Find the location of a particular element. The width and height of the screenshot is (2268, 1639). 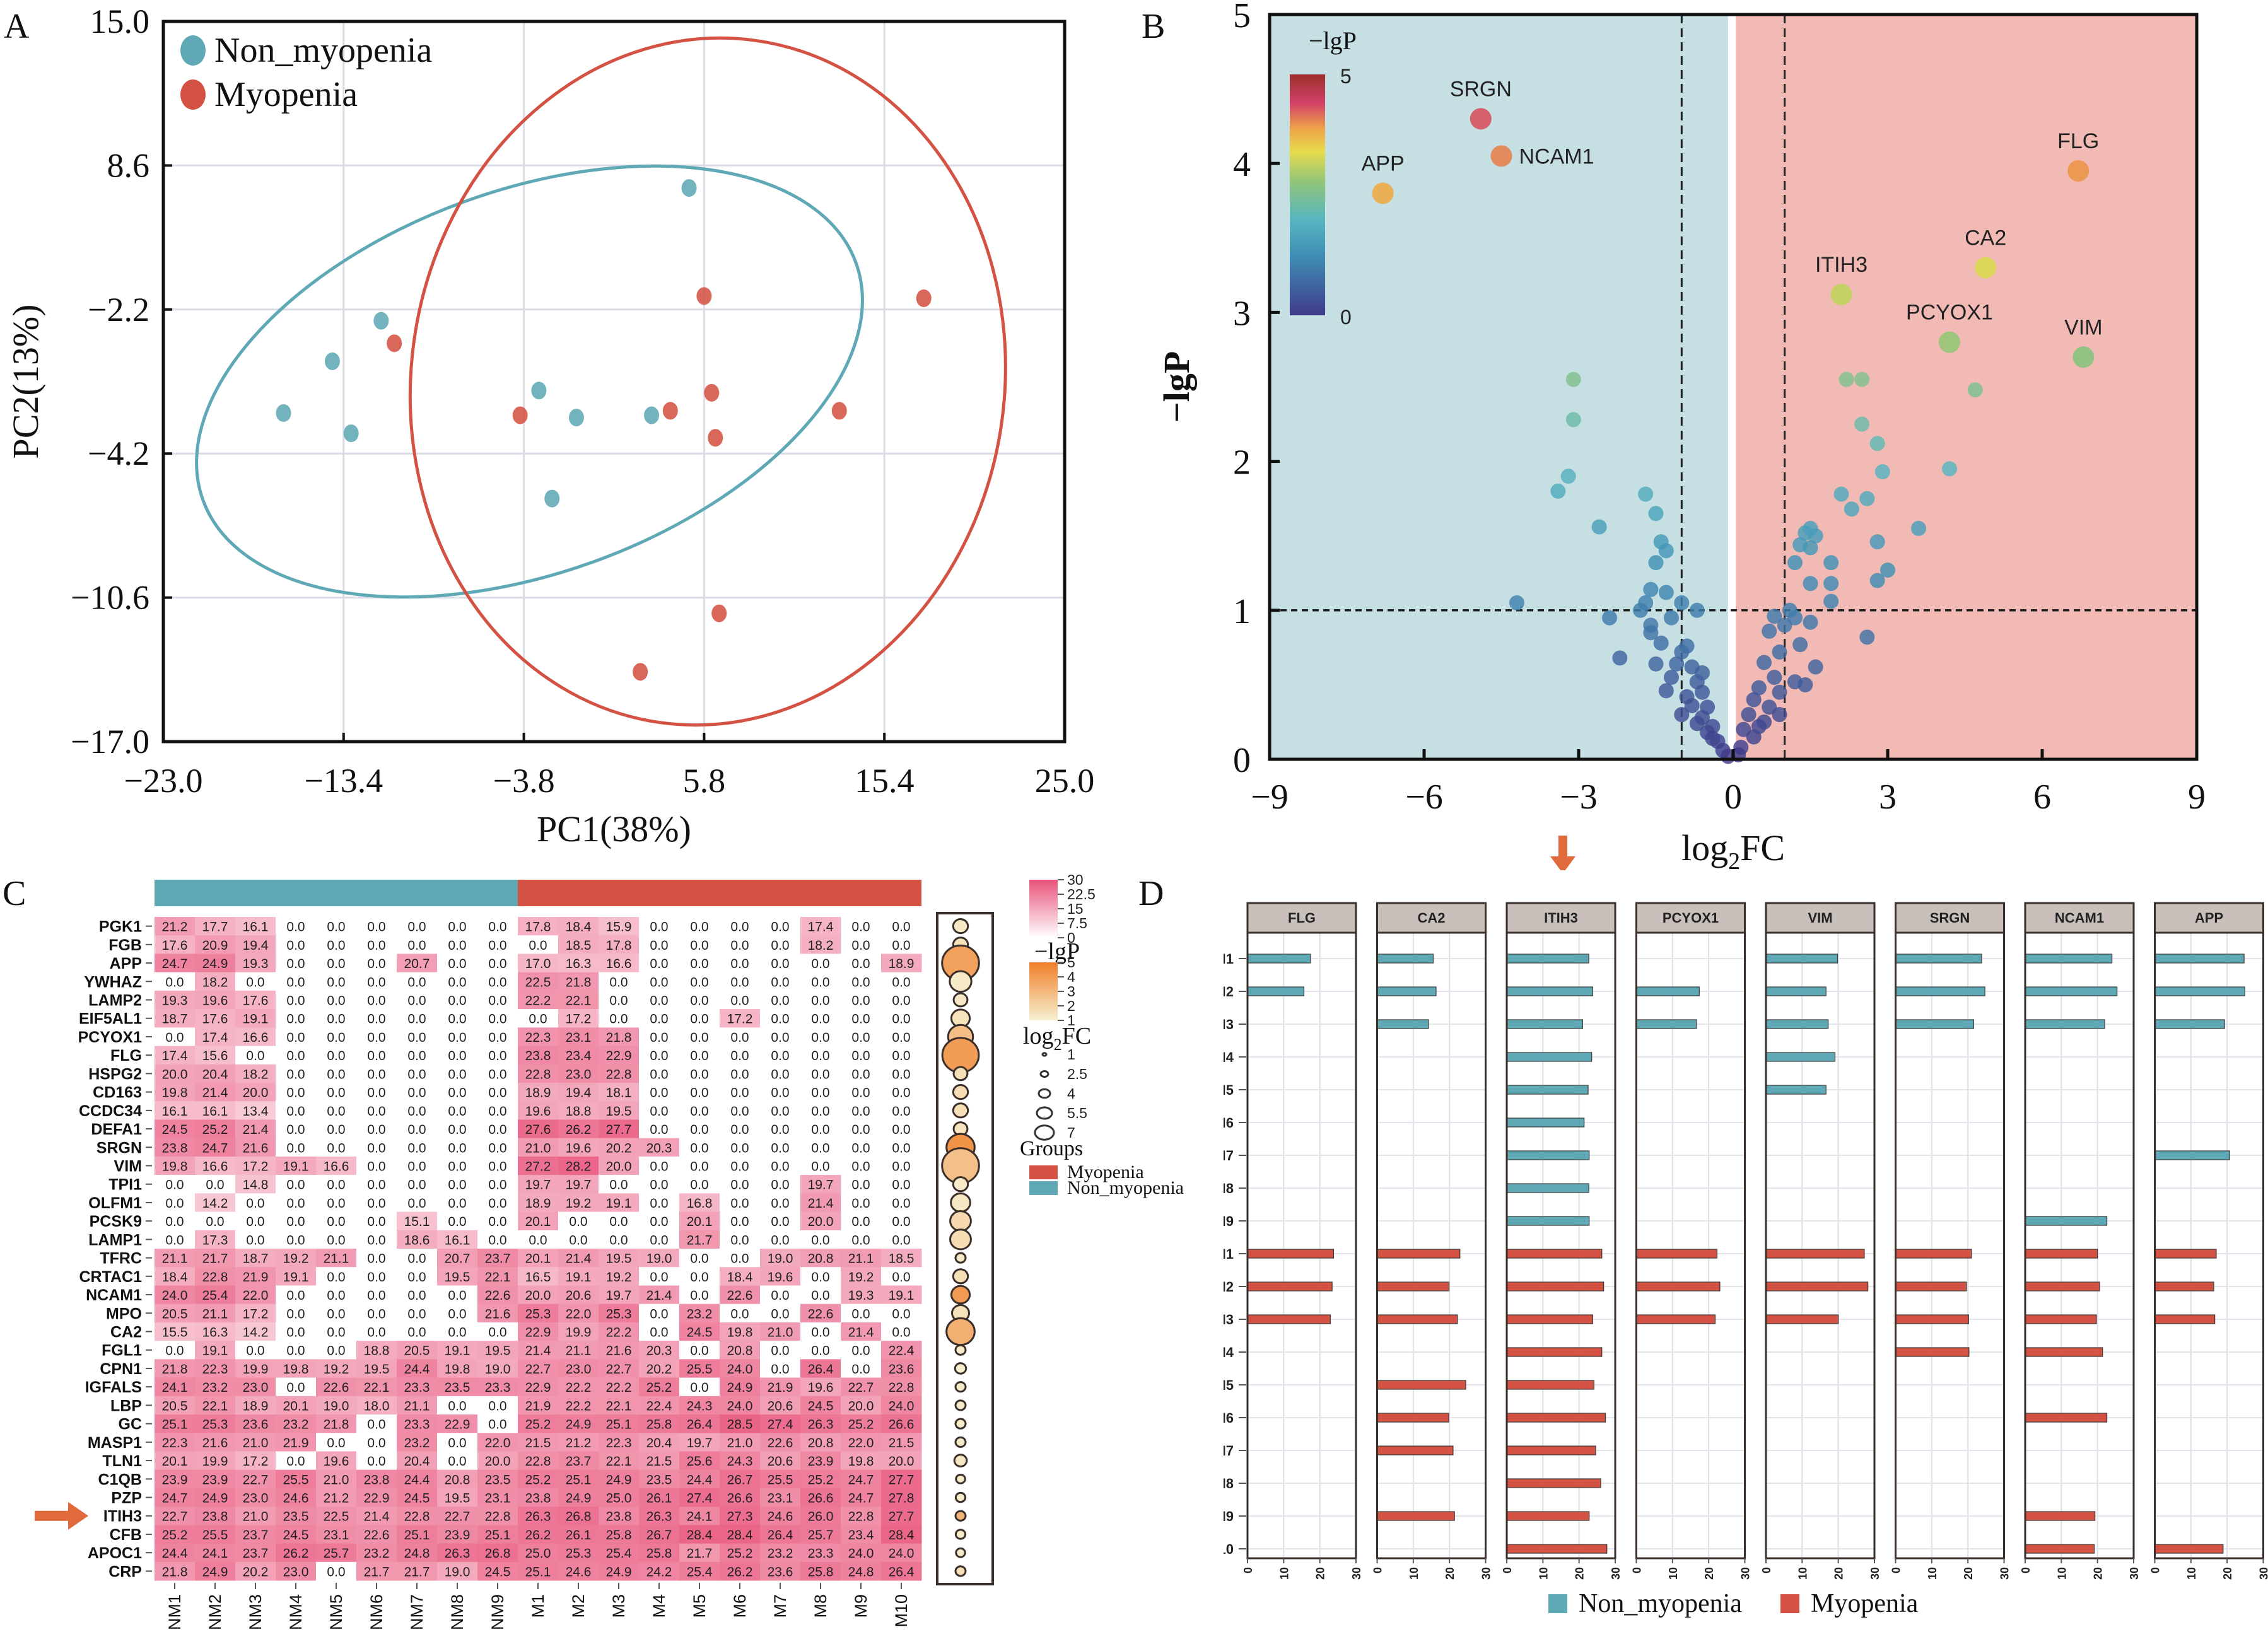

heatmap-cell-value: 20.7 is located at coordinates (417, 964).